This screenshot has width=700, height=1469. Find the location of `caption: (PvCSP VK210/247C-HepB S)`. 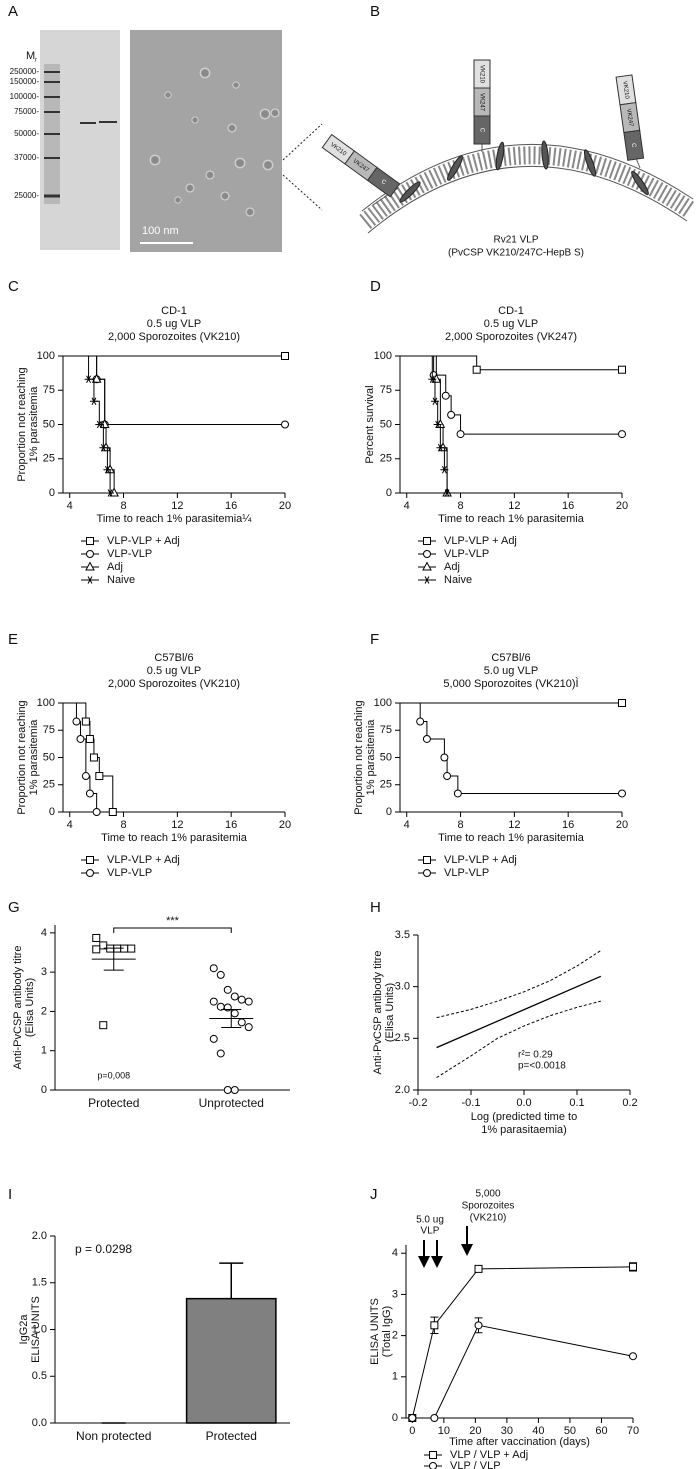

caption: (PvCSP VK210/247C-HepB S) is located at coordinates (516, 253).